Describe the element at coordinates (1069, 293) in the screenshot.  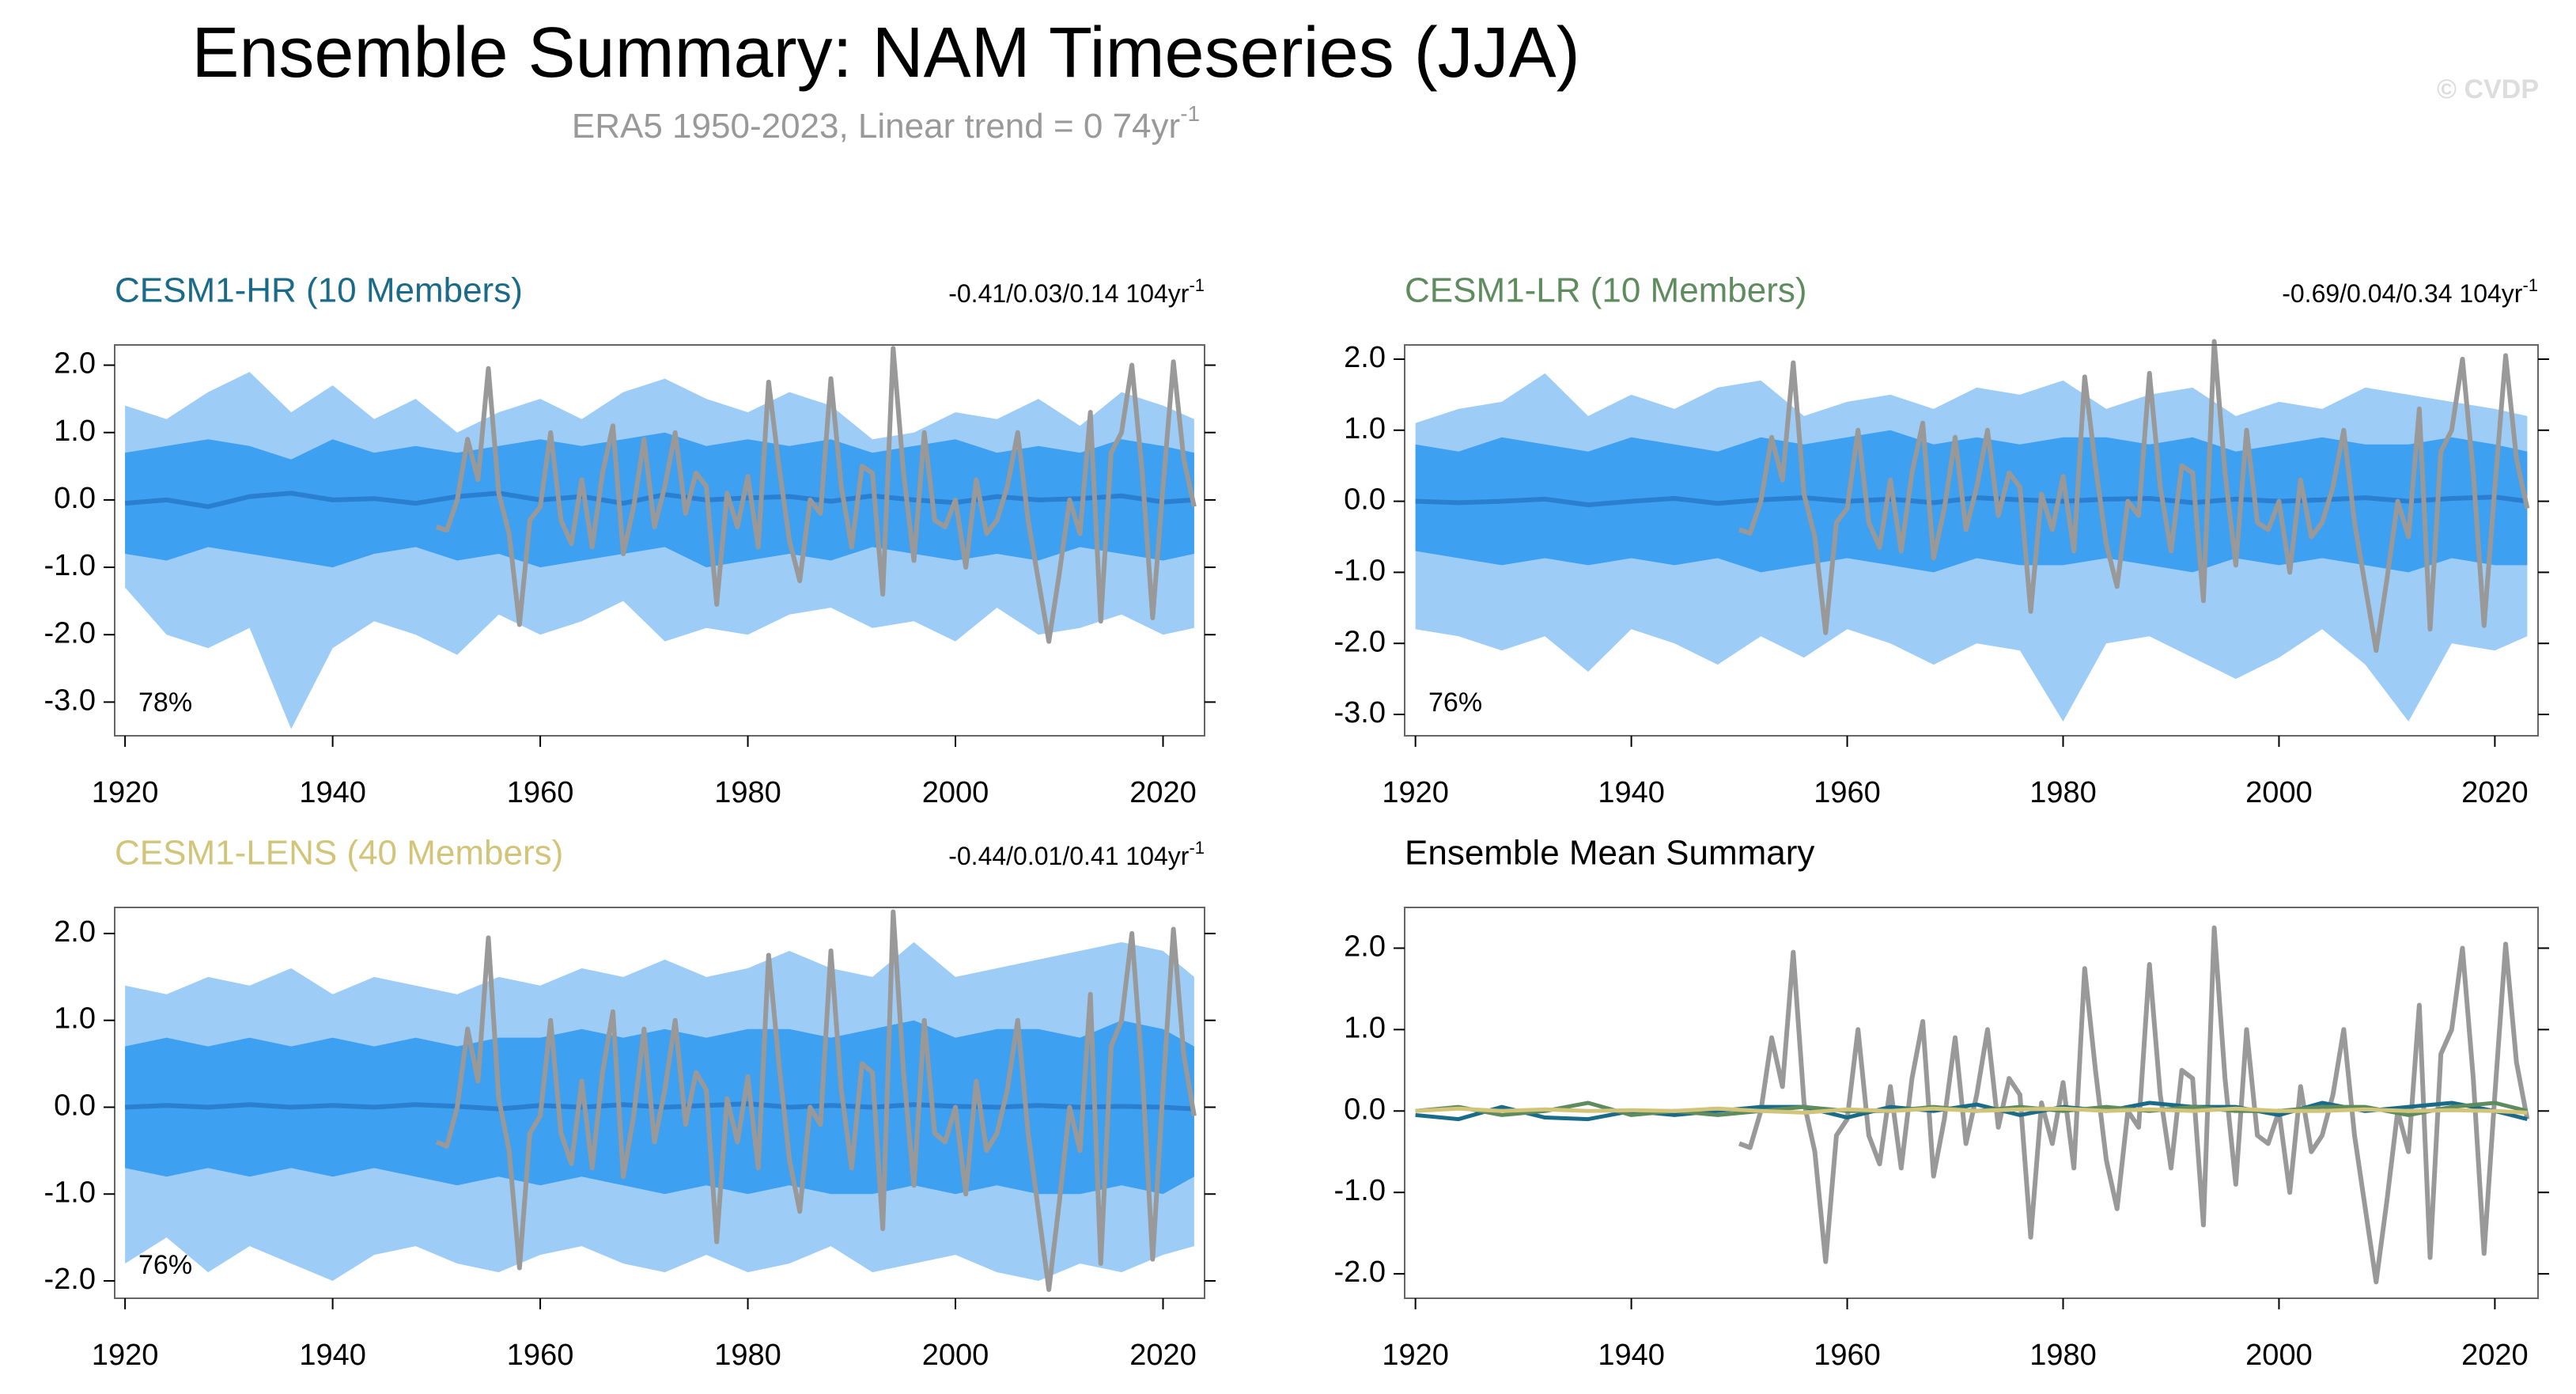
I see `stat-text: -0.41/0.03/0.14 104yr` at that location.